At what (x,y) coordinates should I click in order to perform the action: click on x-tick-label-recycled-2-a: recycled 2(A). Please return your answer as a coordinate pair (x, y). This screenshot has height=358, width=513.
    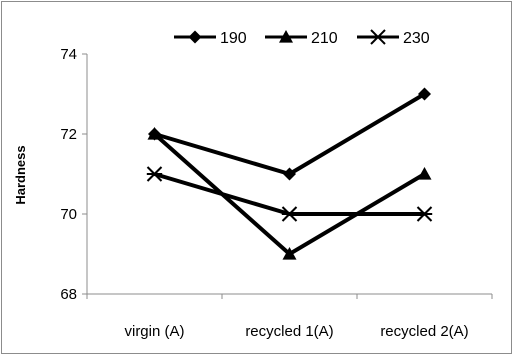
    Looking at the image, I should click on (424, 331).